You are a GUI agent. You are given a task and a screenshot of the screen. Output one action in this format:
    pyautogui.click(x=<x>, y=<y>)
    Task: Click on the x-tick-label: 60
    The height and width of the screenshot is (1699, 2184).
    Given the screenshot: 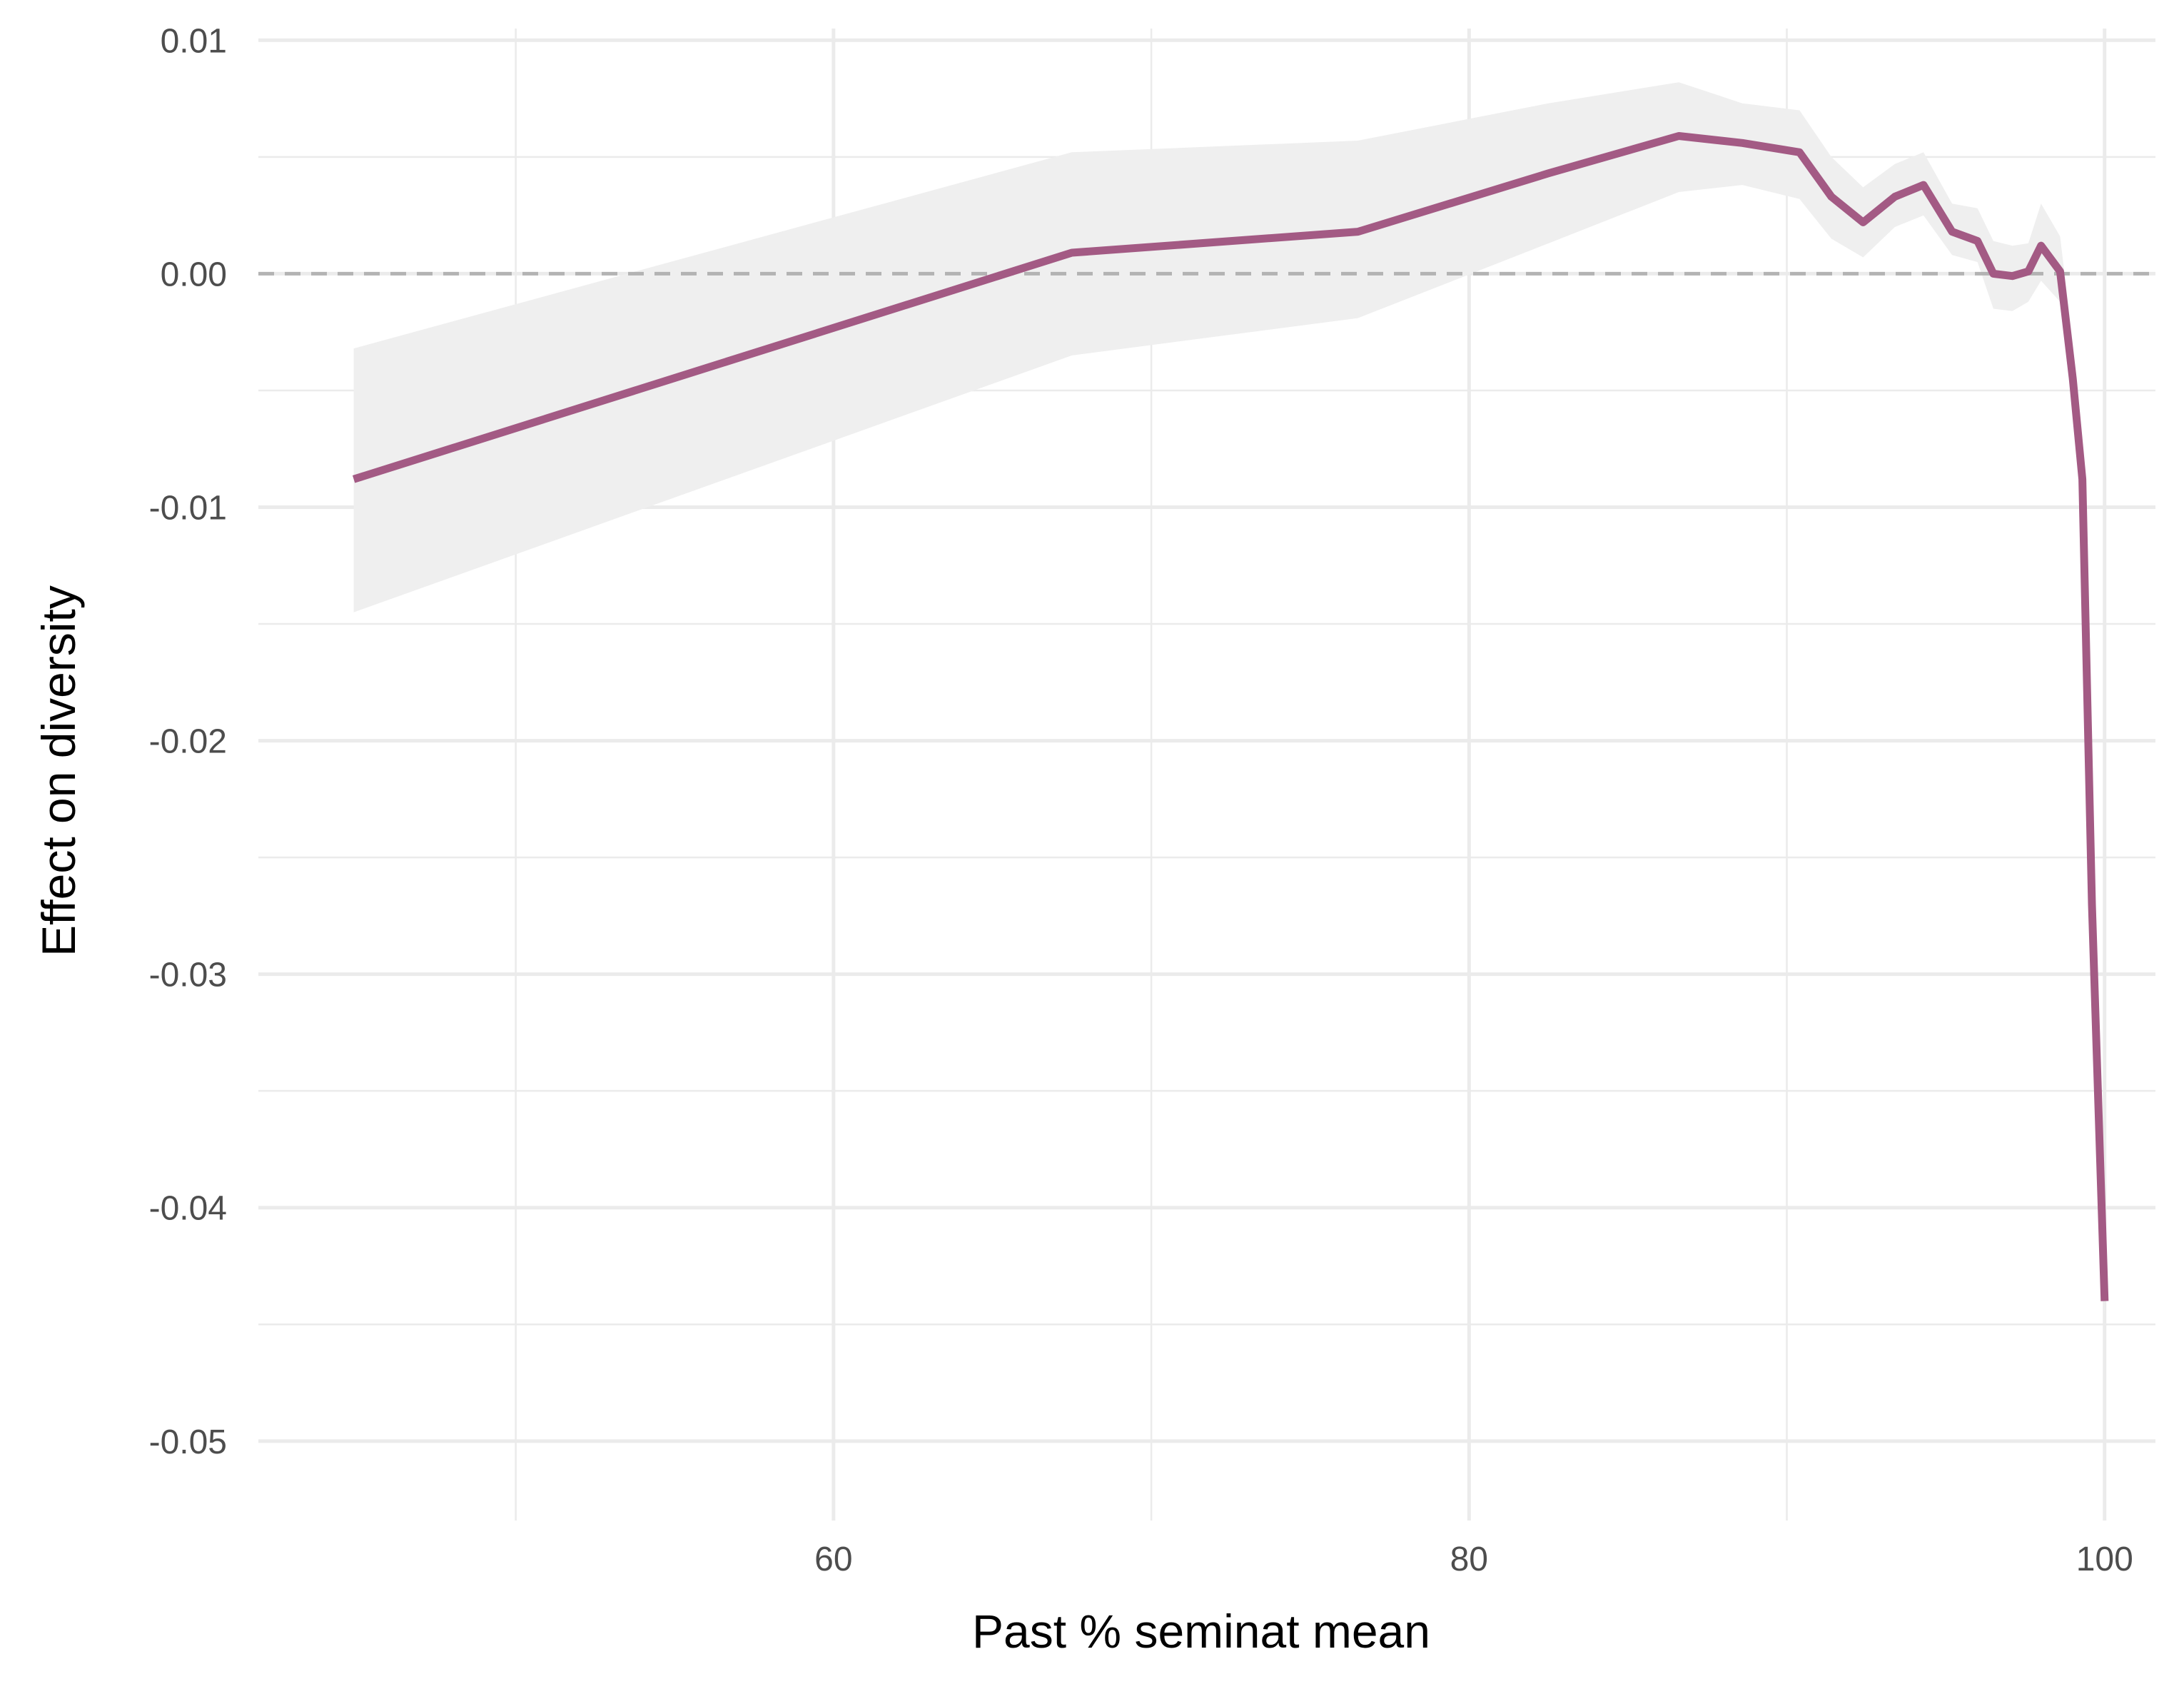 What is the action you would take?
    pyautogui.click(x=833, y=1559)
    